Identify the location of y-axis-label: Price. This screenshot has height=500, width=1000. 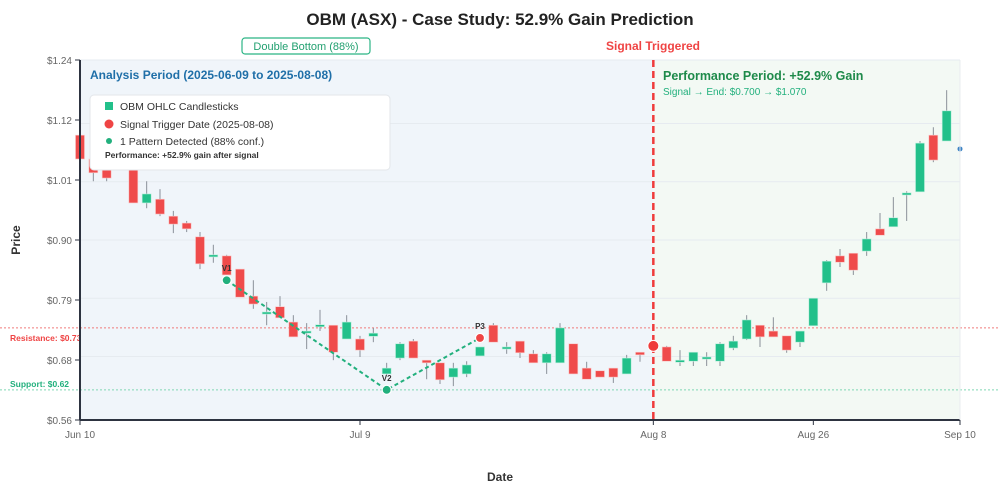
(16, 240).